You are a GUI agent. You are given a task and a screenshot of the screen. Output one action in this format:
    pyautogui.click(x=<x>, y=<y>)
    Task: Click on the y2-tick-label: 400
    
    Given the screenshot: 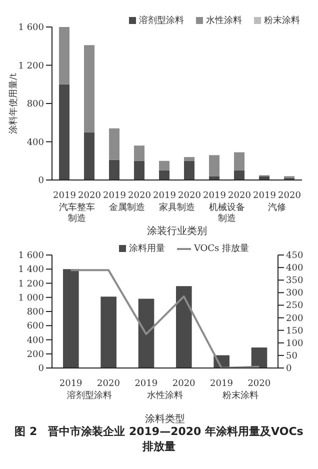 What is the action you would take?
    pyautogui.click(x=295, y=269)
    